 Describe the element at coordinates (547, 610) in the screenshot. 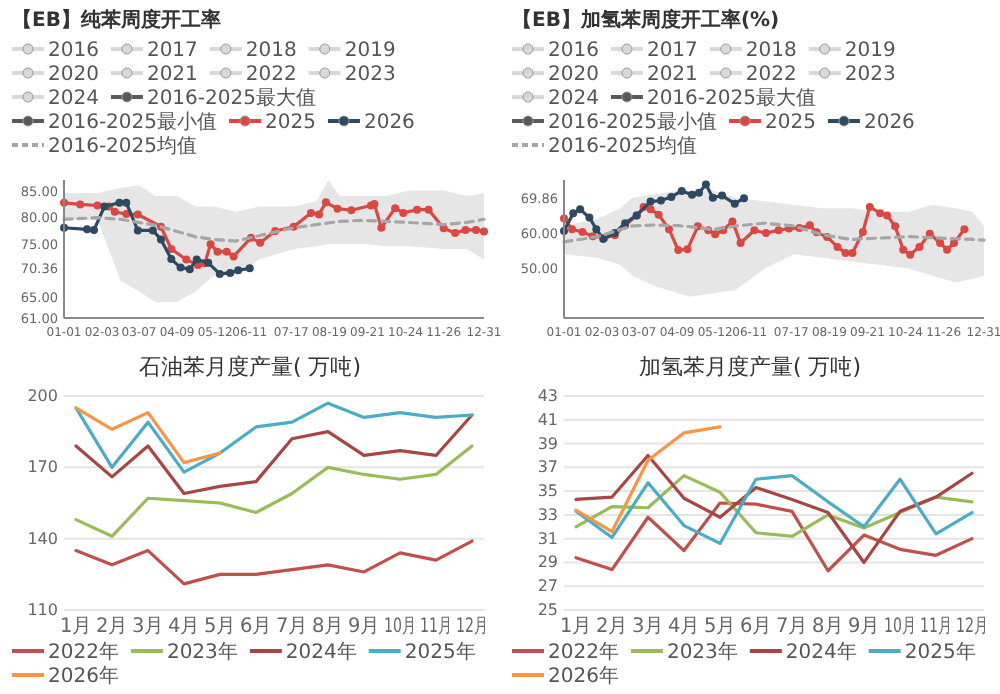

I see `y-tick-label: 25` at that location.